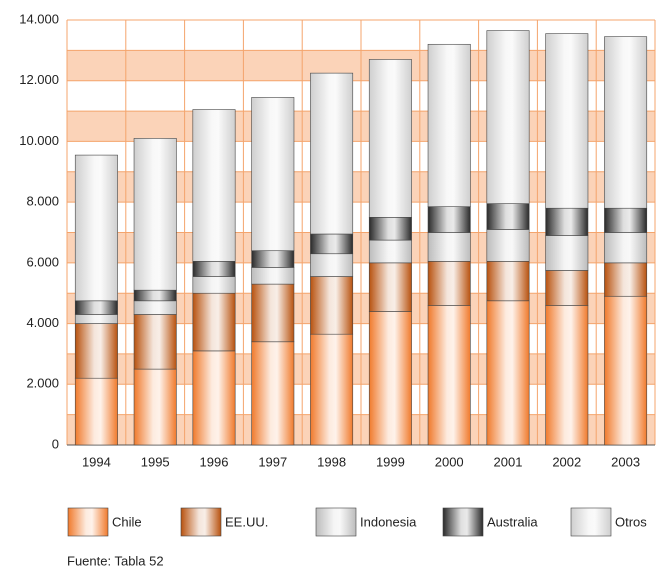 The image size is (671, 575). What do you see at coordinates (331, 461) in the screenshot?
I see `x-tick-label: 1998` at bounding box center [331, 461].